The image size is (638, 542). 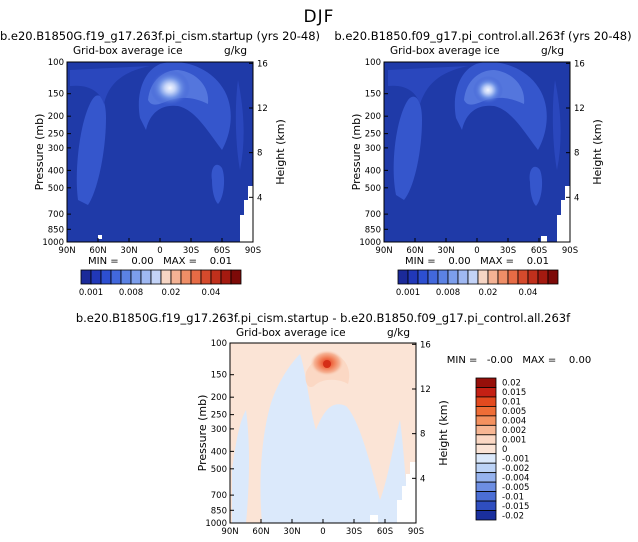 What do you see at coordinates (515, 469) in the screenshot?
I see `colorbar-label: -0.002` at bounding box center [515, 469].